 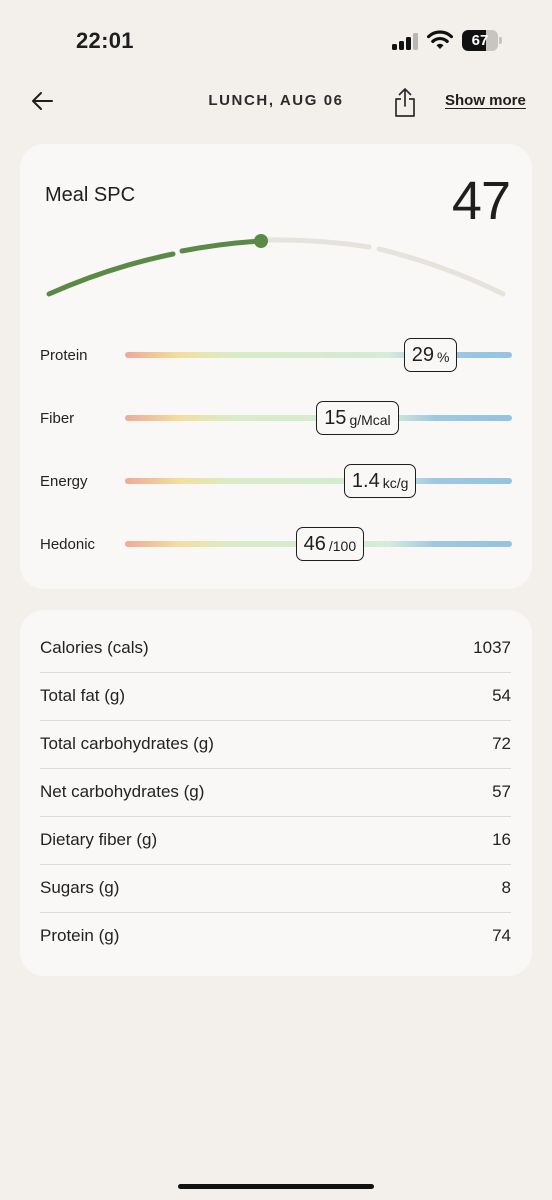 What do you see at coordinates (506, 887) in the screenshot?
I see `nutrition-value: 8` at bounding box center [506, 887].